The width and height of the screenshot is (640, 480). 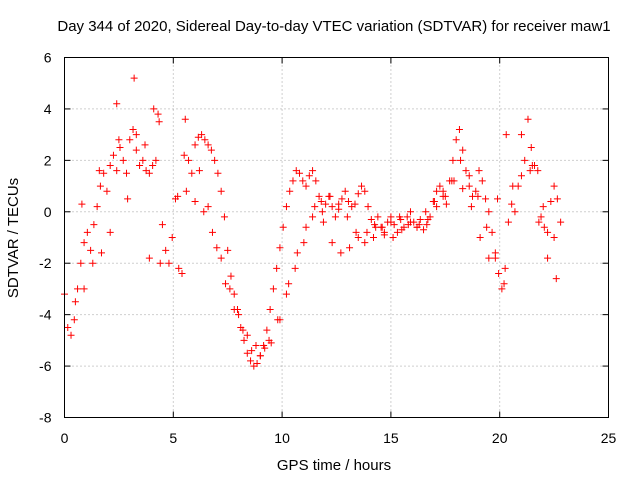 What do you see at coordinates (45, 315) in the screenshot?
I see `y-tick-label: -4` at bounding box center [45, 315].